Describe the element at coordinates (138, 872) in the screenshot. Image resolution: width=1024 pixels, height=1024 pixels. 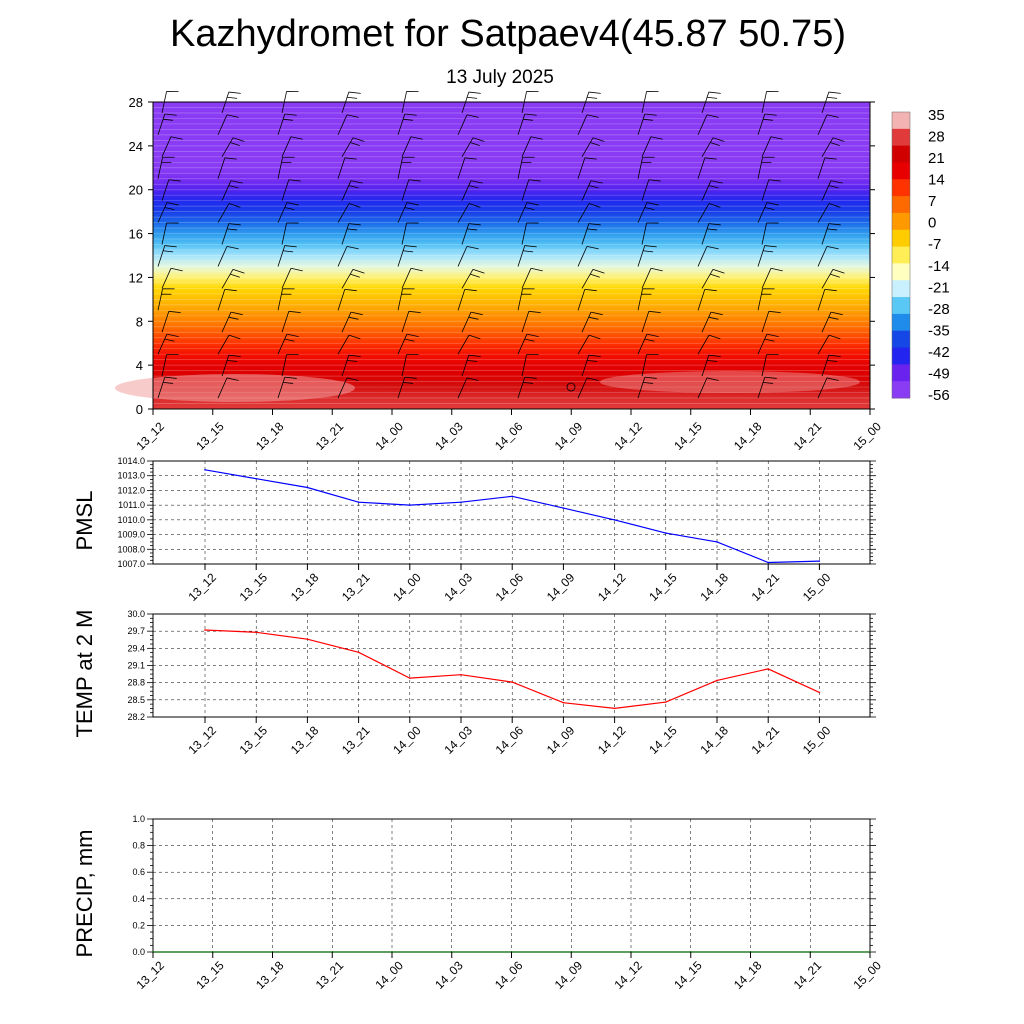
I see `y-tick-label: 0.6` at that location.